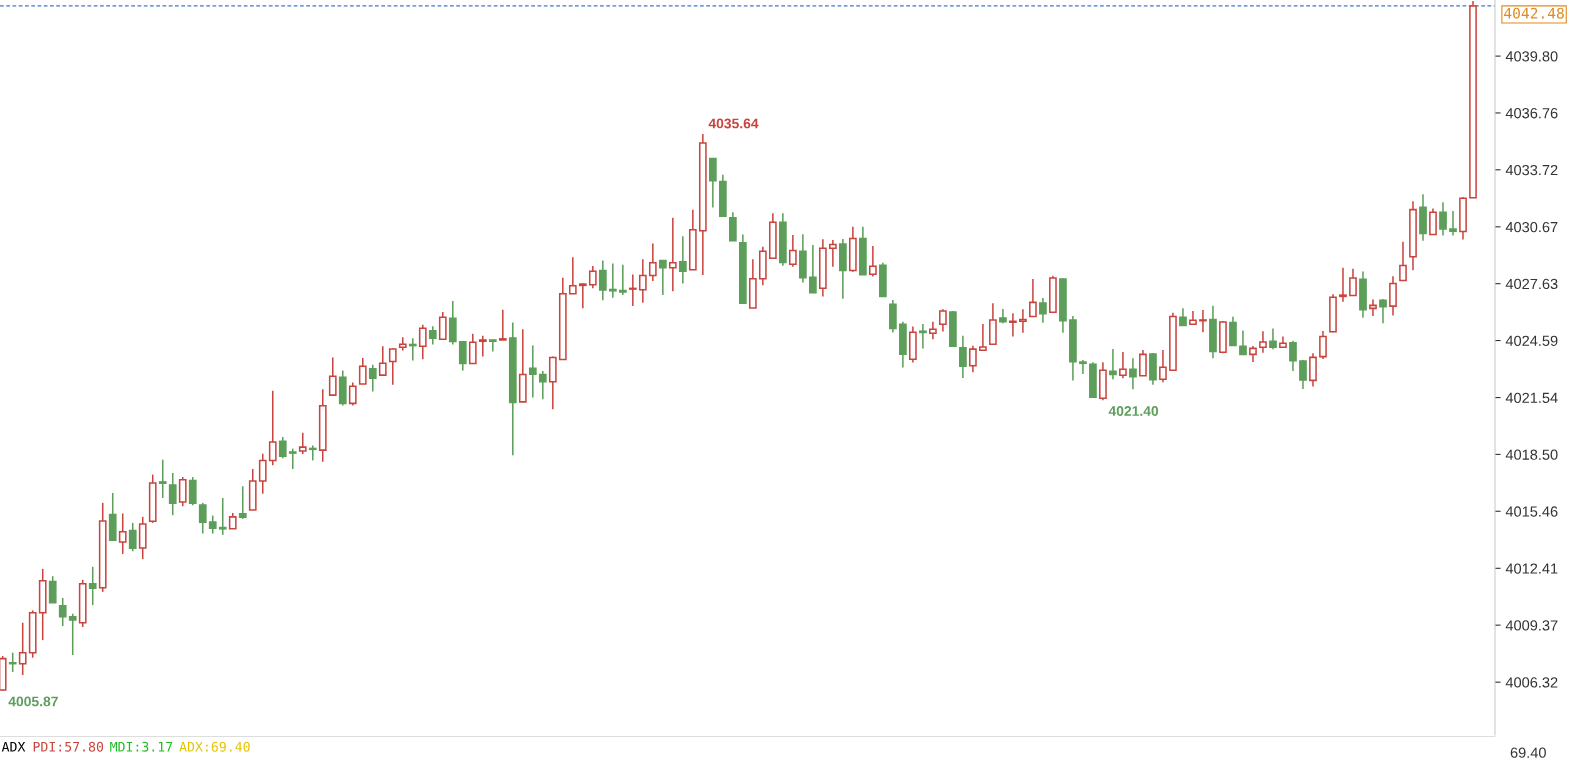 The image size is (1575, 760). Describe the element at coordinates (1133, 411) in the screenshot. I see `annotation: 4021.40` at that location.